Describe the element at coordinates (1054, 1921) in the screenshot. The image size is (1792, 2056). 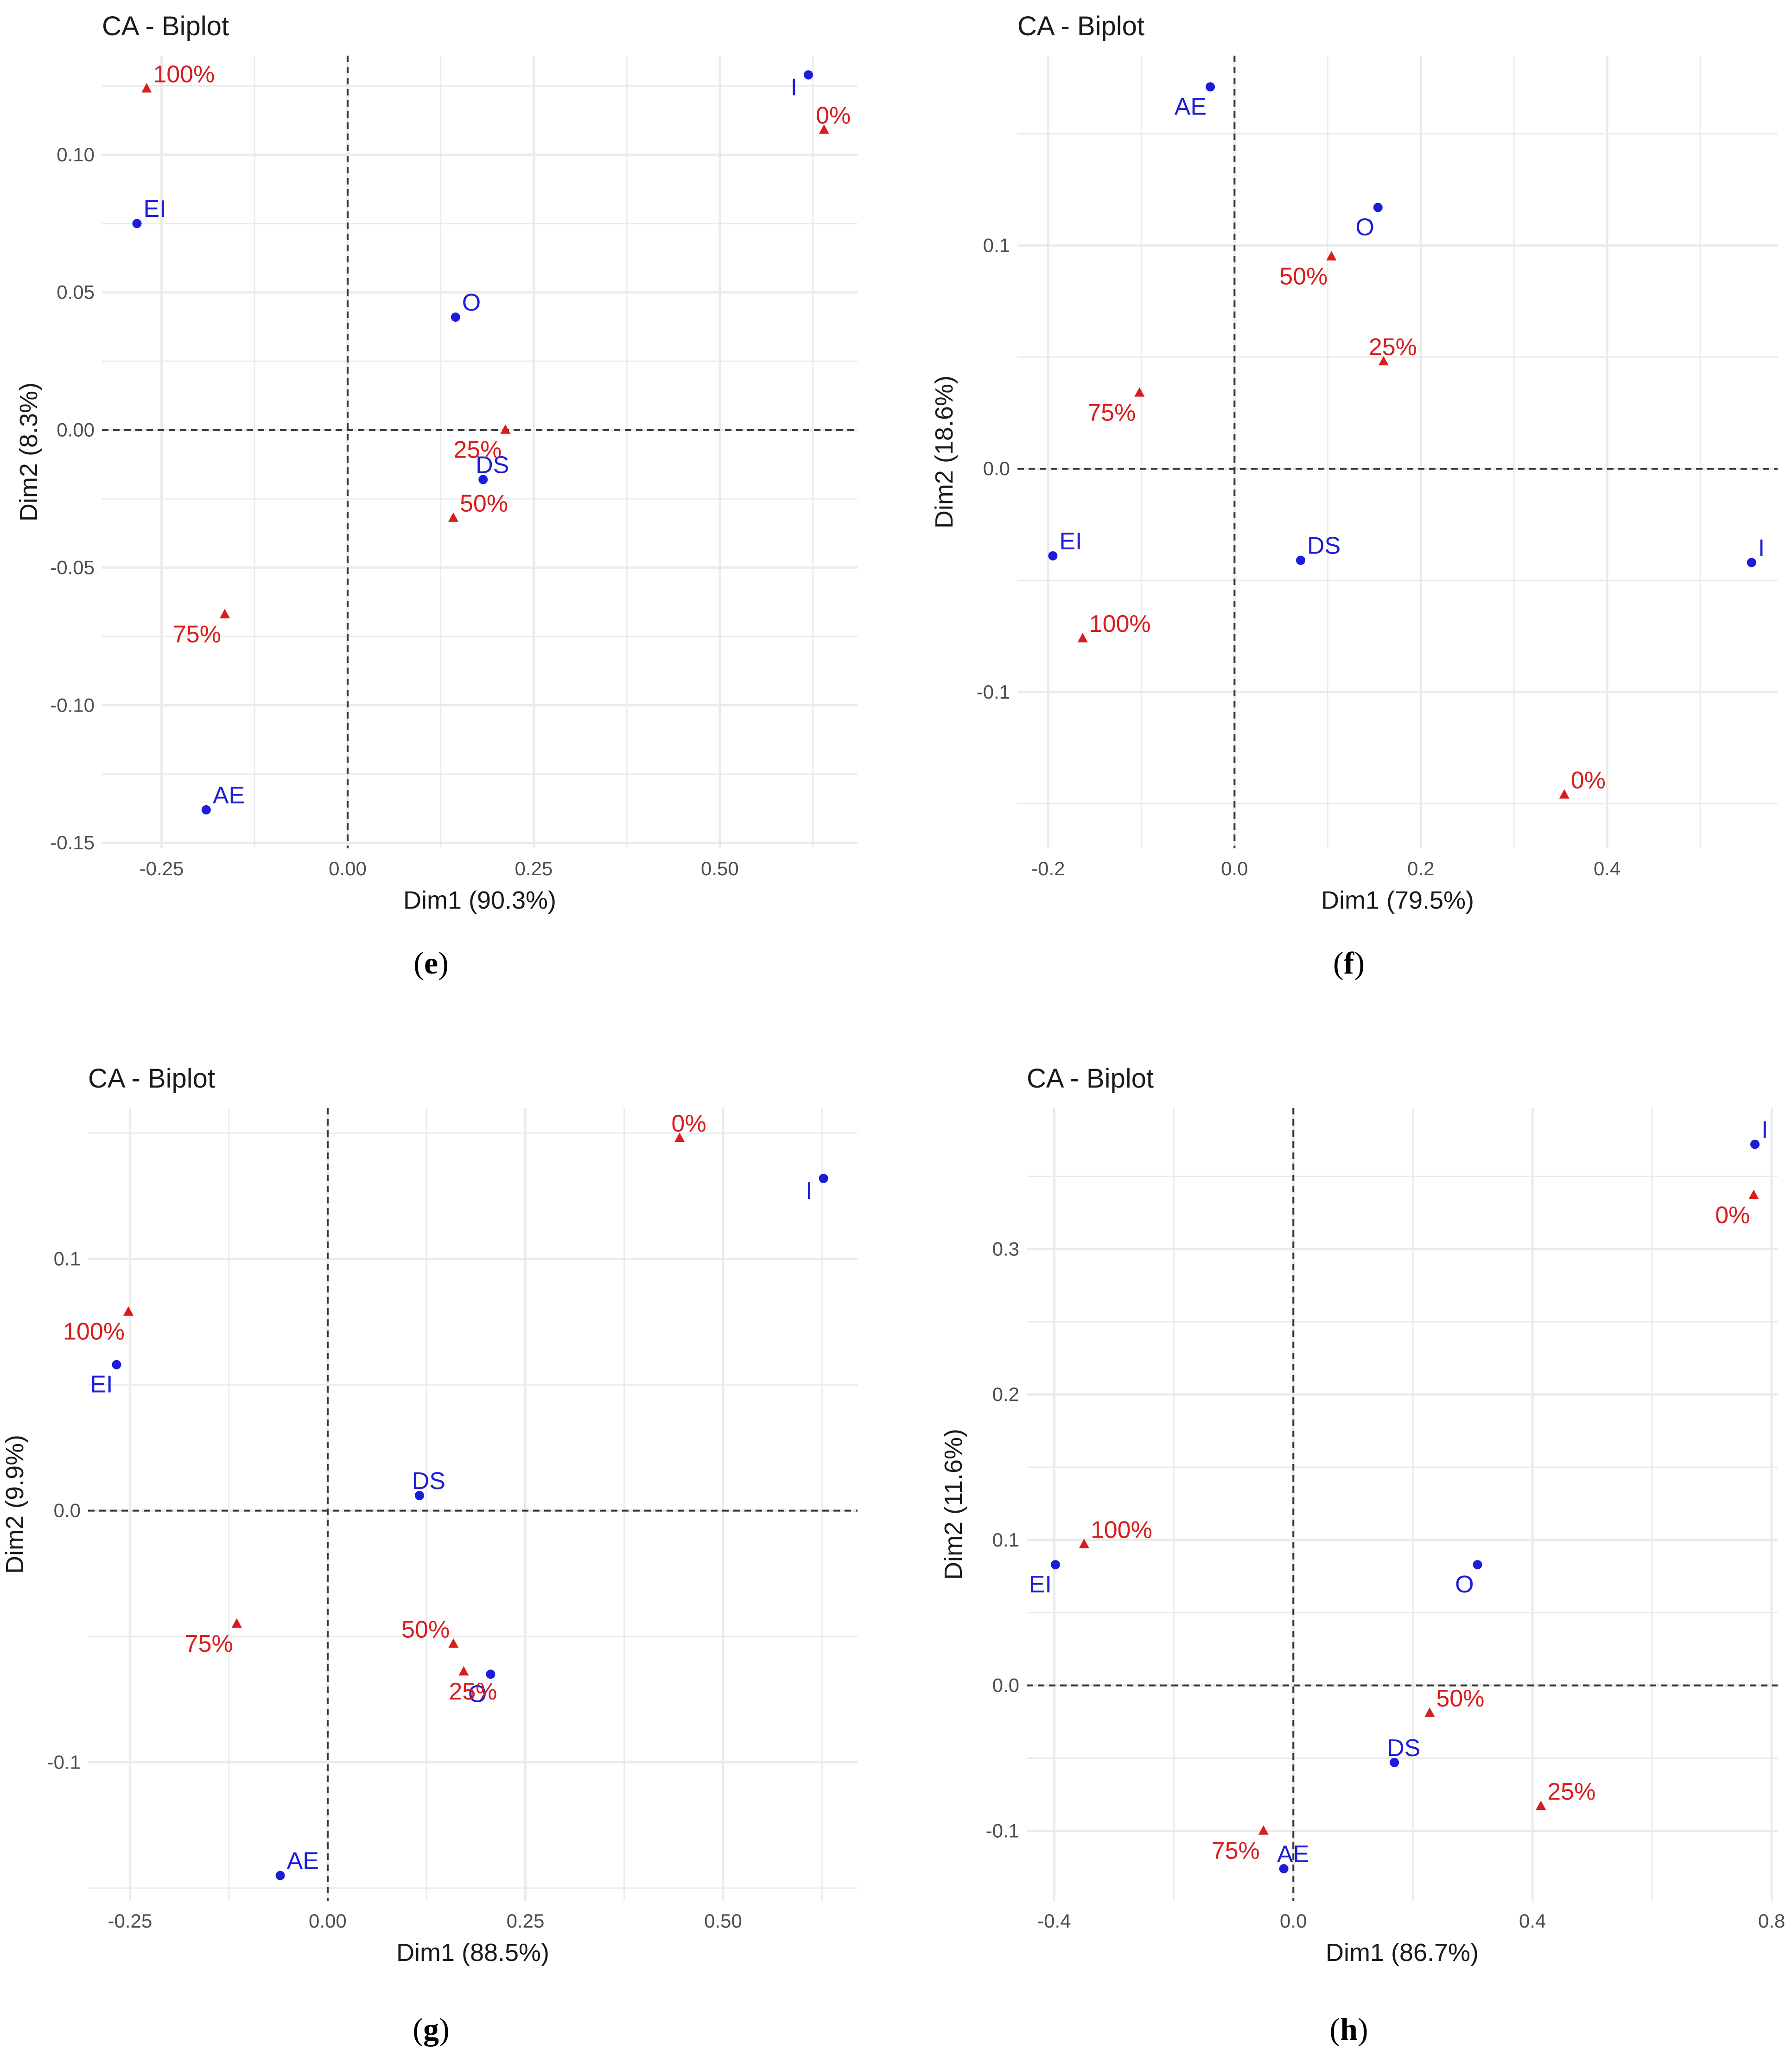
I see `x-tick-label: -0.4` at that location.